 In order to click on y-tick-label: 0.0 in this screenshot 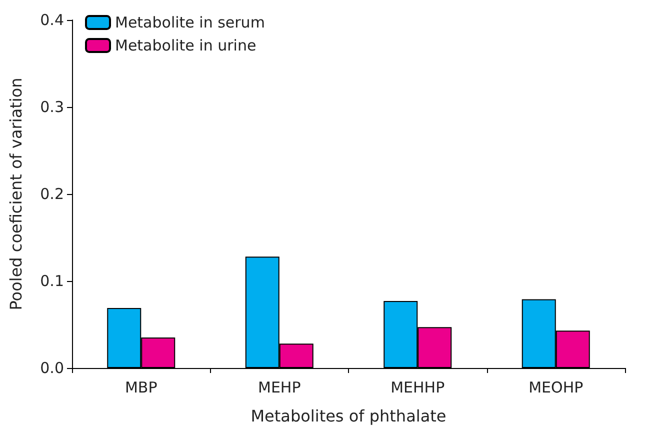, I will do `click(52, 368)`.